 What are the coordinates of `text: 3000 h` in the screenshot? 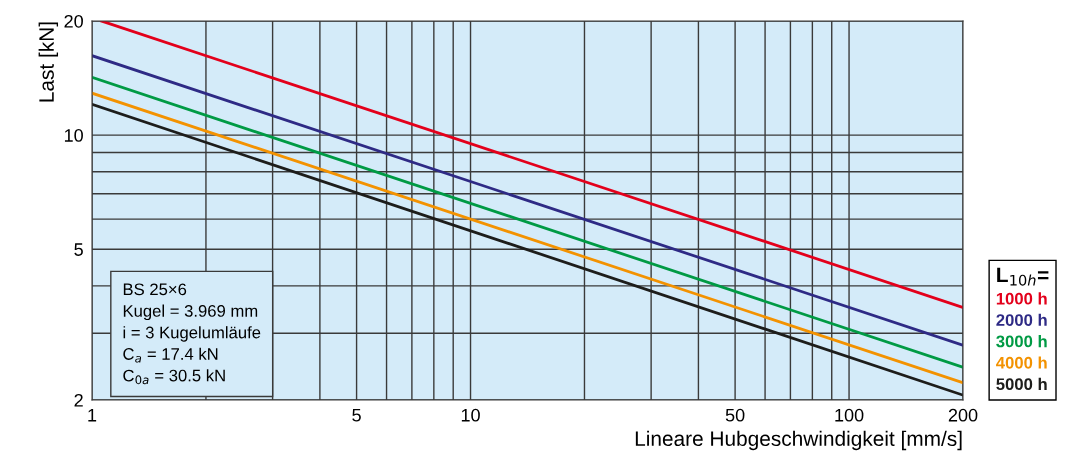 It's located at (1021, 341).